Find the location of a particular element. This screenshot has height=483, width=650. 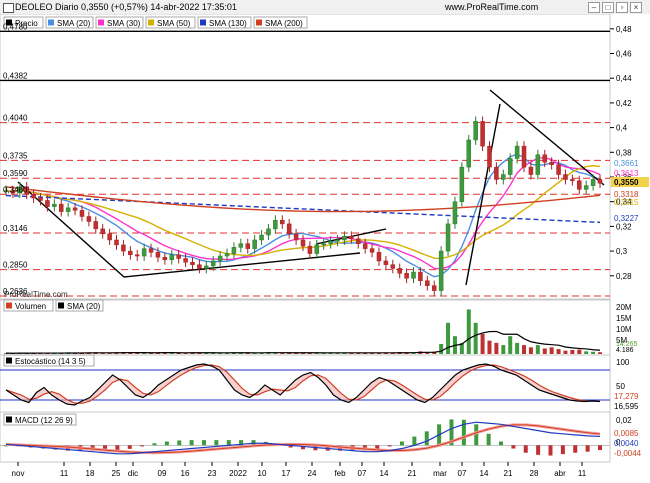

stoch-k-line is located at coordinates (303, 384).